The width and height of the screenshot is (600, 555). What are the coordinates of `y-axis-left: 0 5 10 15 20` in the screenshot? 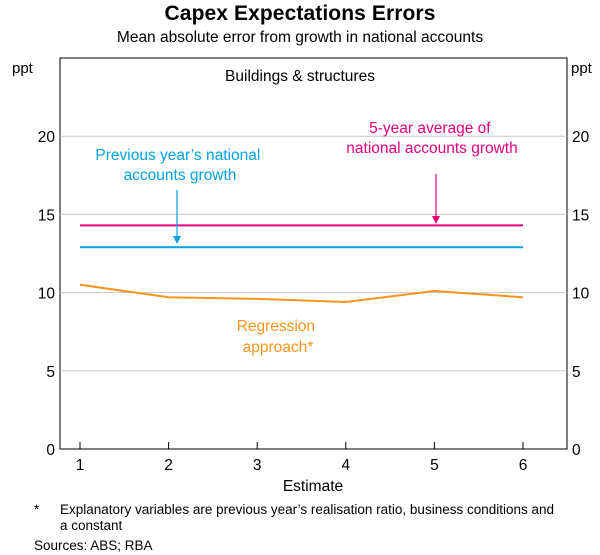 It's located at (47, 294).